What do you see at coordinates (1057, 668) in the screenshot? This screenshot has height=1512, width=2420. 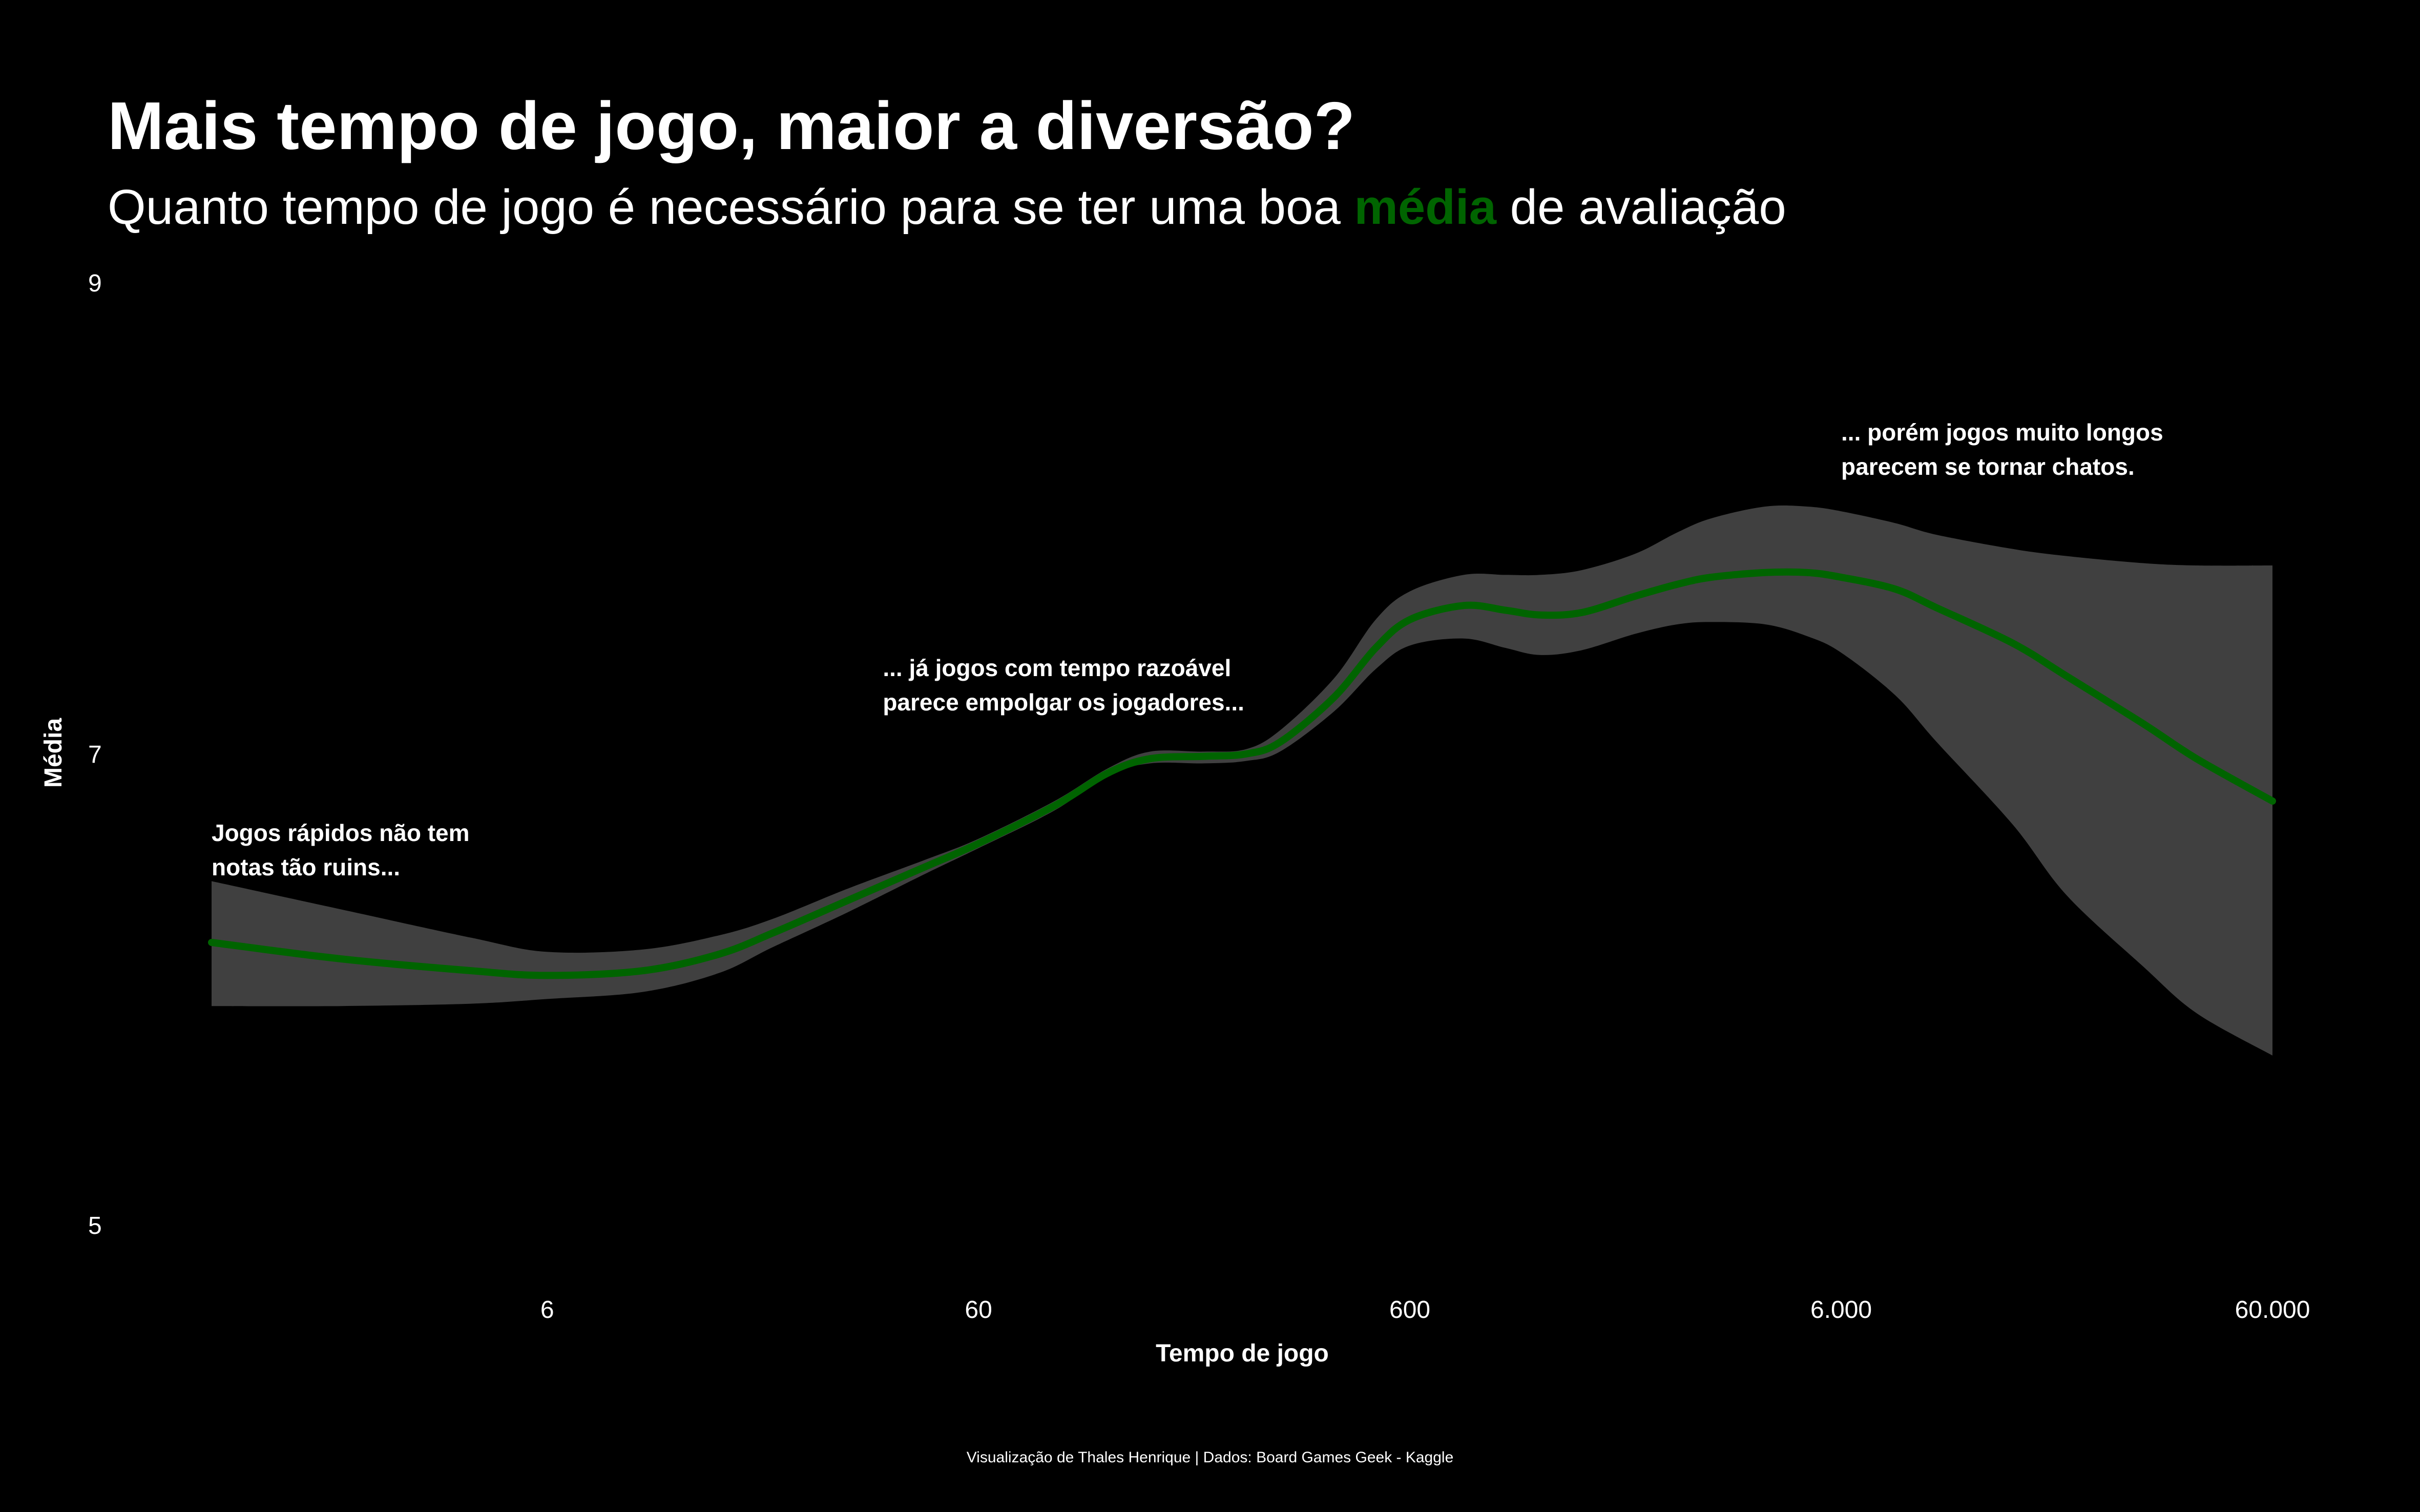 I see `annotation-line: ... já jogos com tempo razoável` at bounding box center [1057, 668].